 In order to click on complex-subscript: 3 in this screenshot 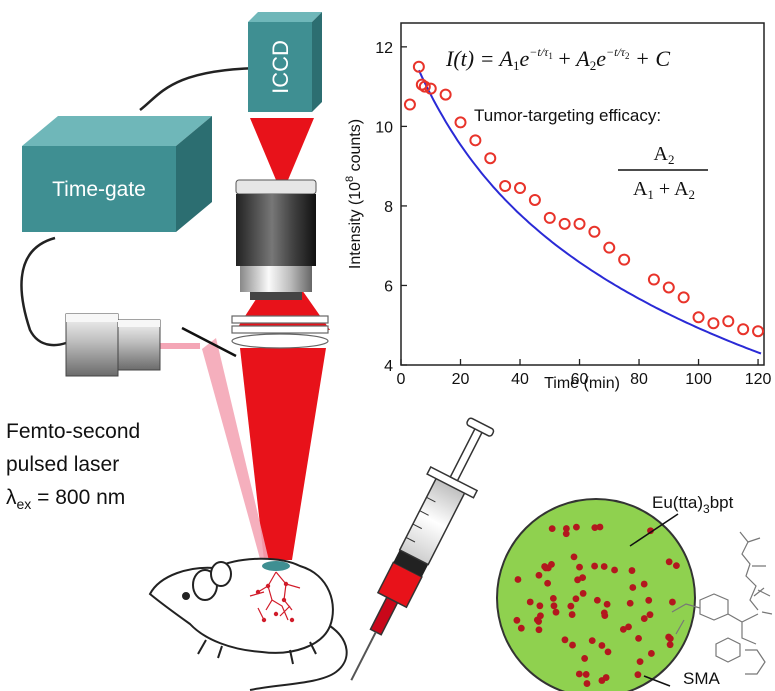, I will do `click(706, 509)`.